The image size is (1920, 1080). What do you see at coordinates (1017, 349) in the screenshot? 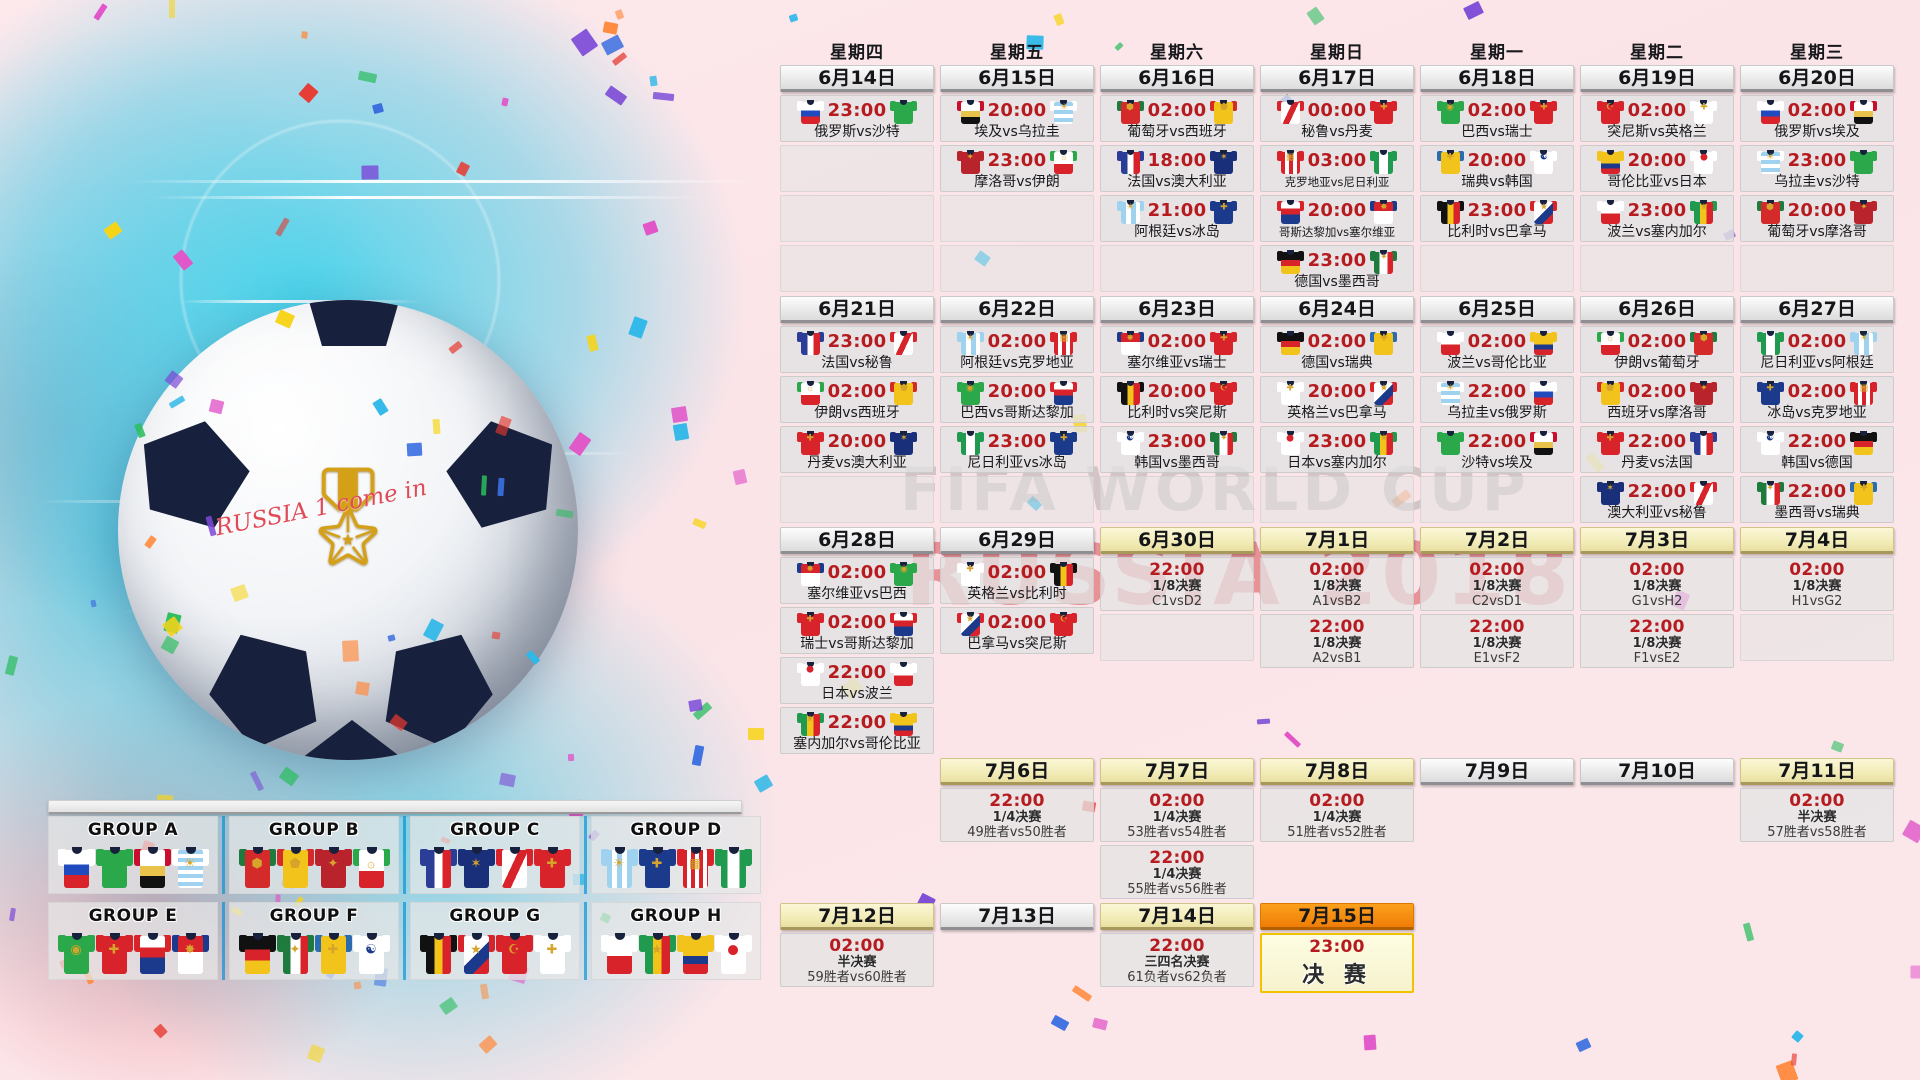
I see `match-cell: ☀ 02:00 ▦ 阿根廷vs克罗地亚` at bounding box center [1017, 349].